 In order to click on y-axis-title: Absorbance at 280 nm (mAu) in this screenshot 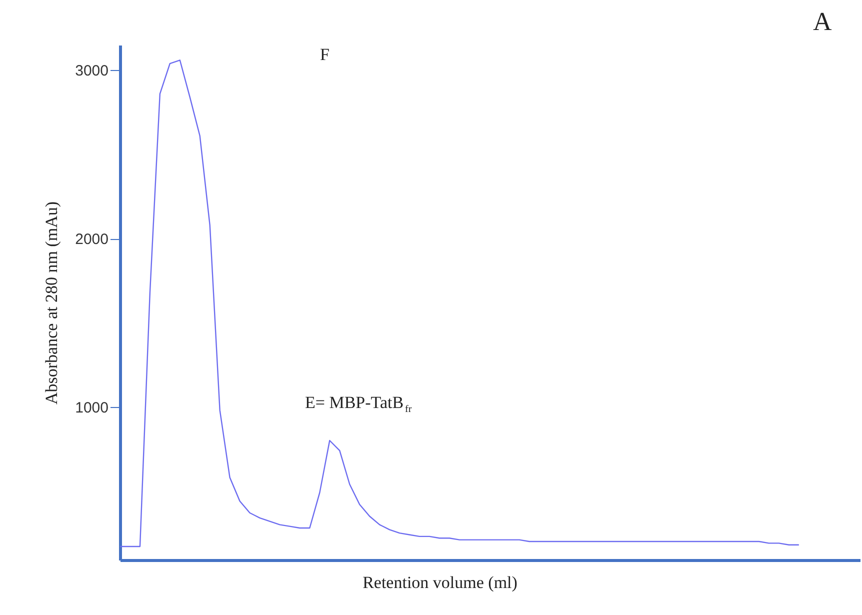, I will do `click(52, 303)`.